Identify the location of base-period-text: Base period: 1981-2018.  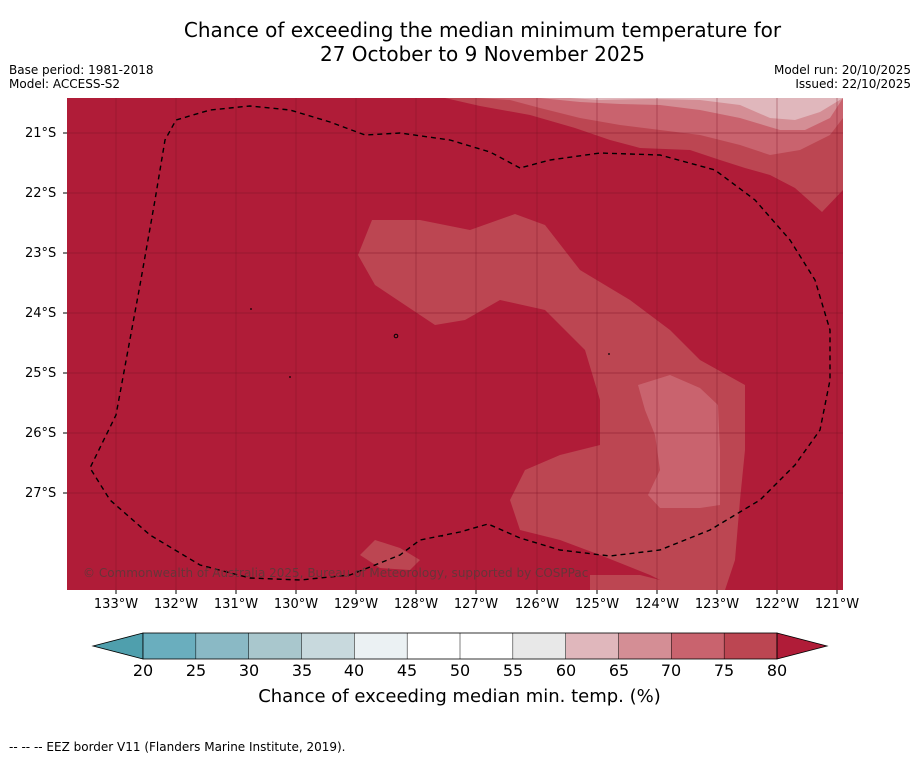
(81, 70).